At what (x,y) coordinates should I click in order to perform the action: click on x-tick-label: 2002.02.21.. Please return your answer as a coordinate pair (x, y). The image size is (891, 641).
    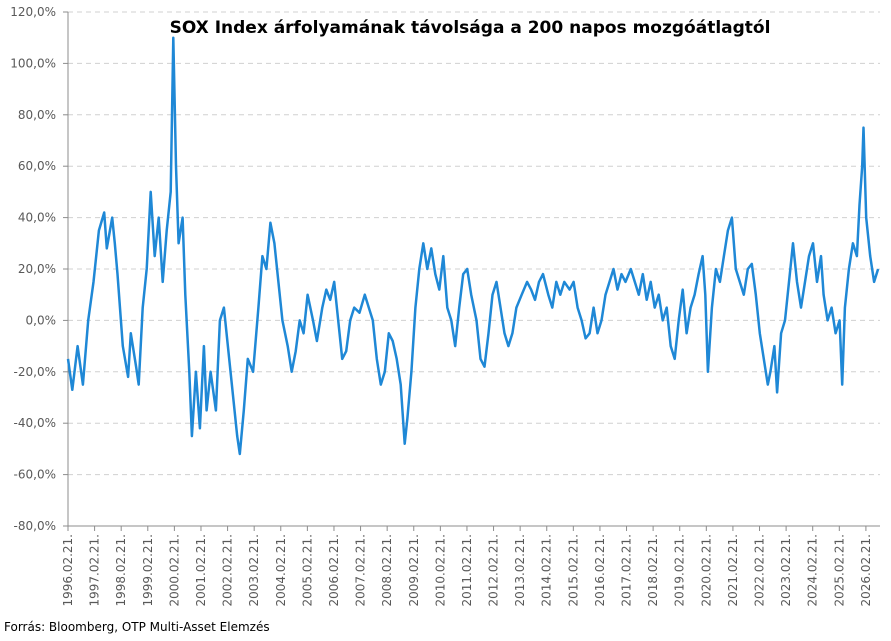
    Looking at the image, I should click on (228, 570).